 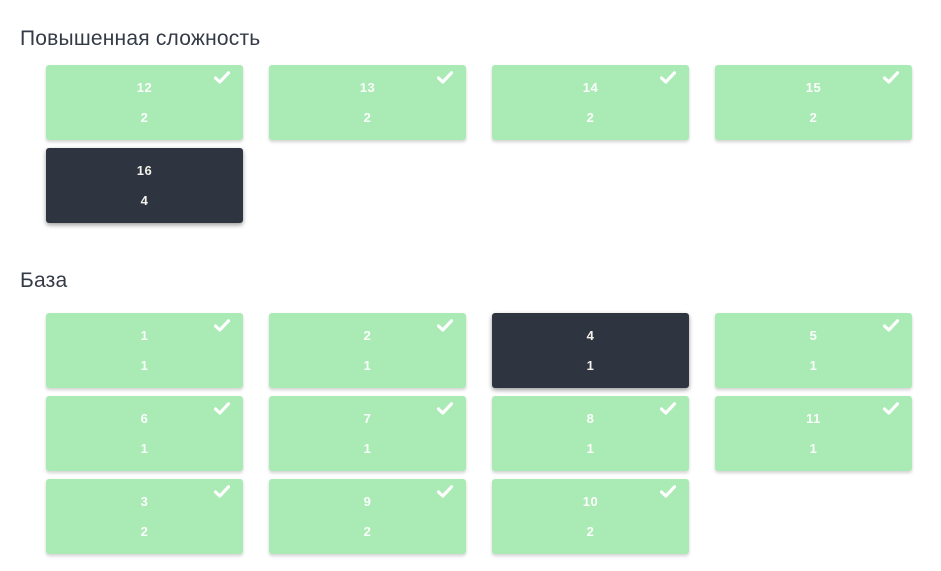 What do you see at coordinates (367, 335) in the screenshot?
I see `card-number: 2` at bounding box center [367, 335].